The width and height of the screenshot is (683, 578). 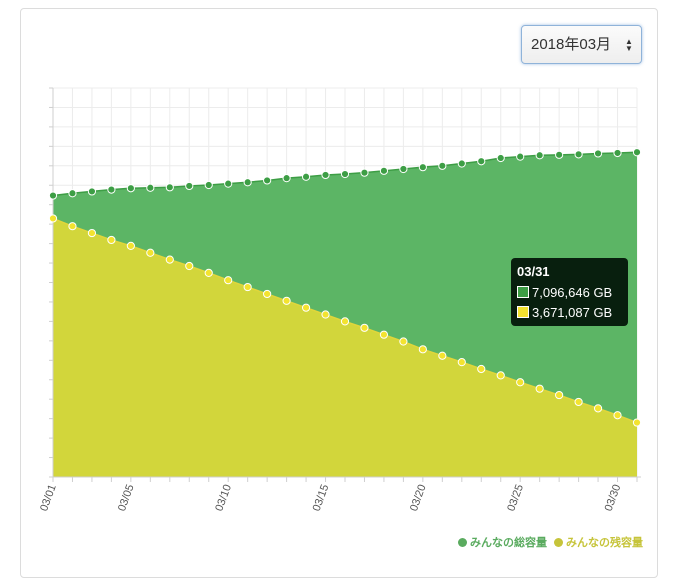 What do you see at coordinates (321, 498) in the screenshot?
I see `x-tick-label: 03/15` at bounding box center [321, 498].